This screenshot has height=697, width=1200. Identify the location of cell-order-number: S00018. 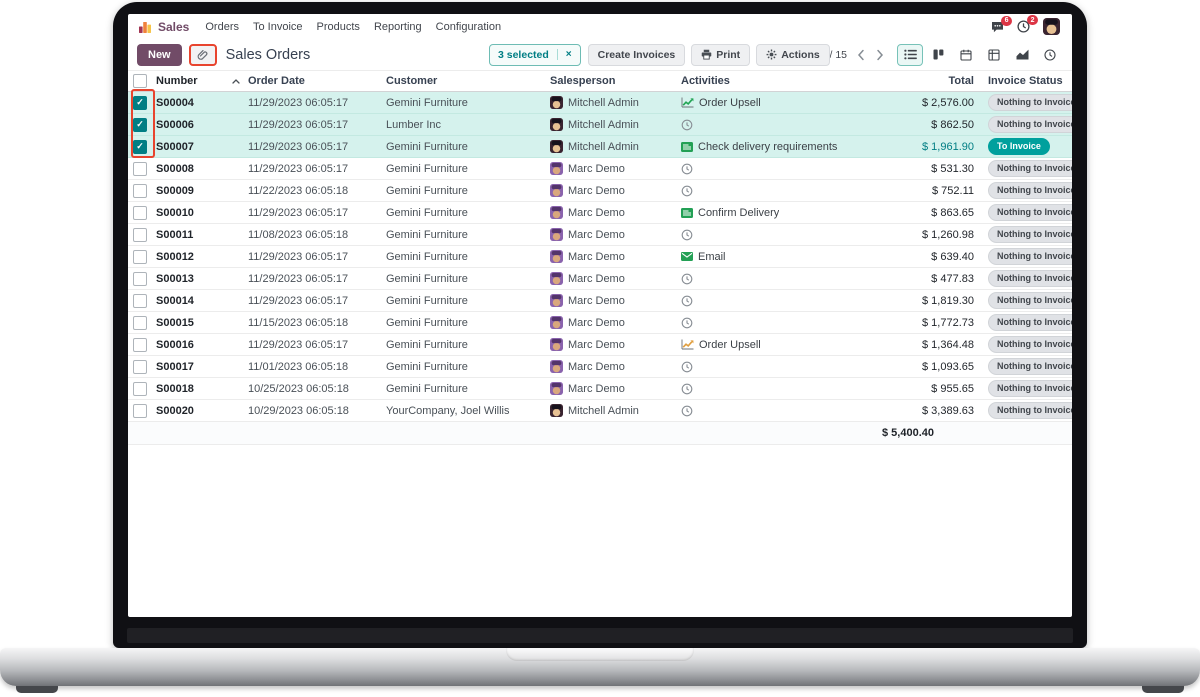
(175, 388).